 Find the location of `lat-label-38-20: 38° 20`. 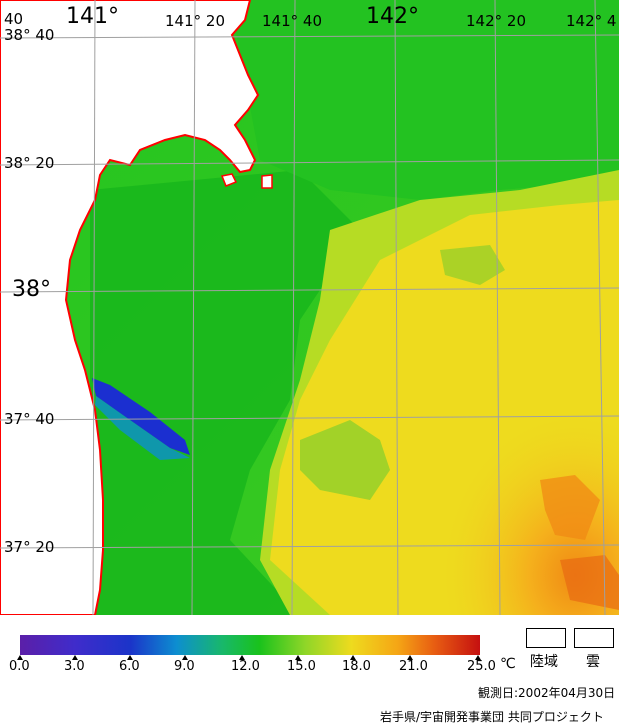

lat-label-38-20: 38° 20 is located at coordinates (29, 163).